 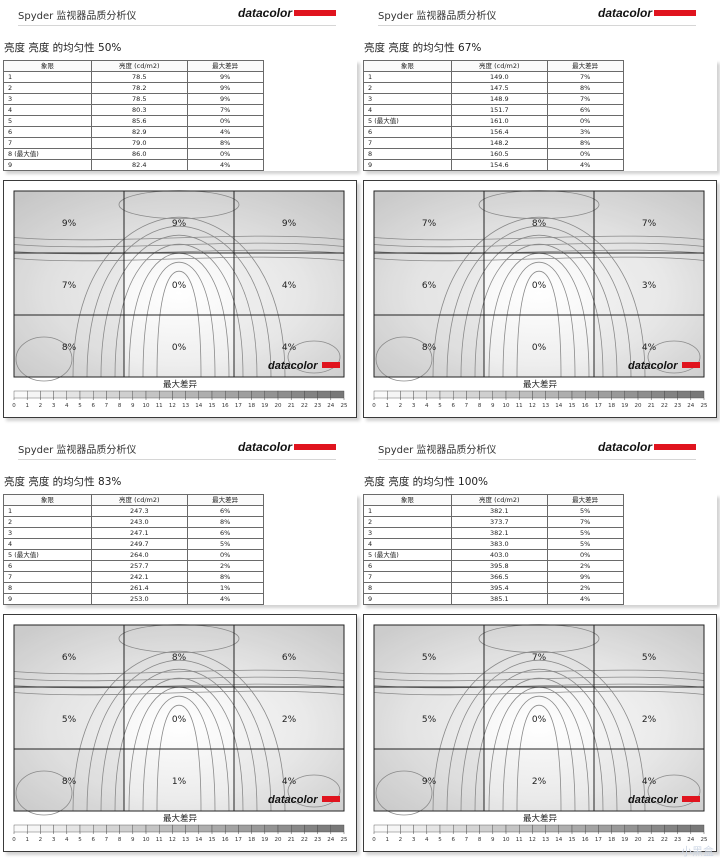 What do you see at coordinates (139, 132) in the screenshot?
I see `luminance-cell: 82.9` at bounding box center [139, 132].